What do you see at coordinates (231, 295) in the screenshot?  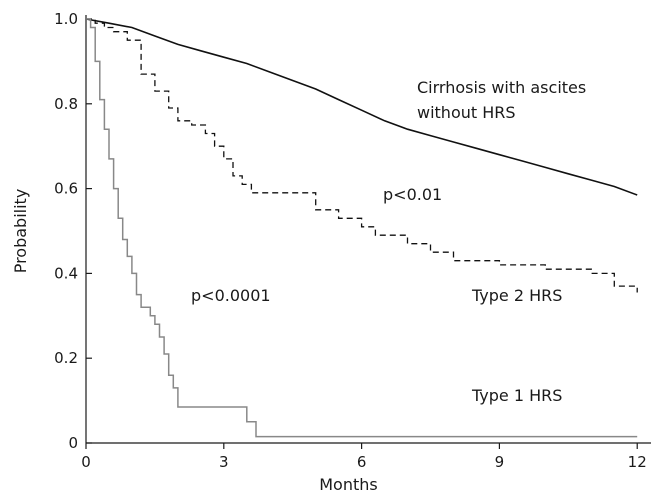 I see `p-value-type1: p<0.0001` at bounding box center [231, 295].